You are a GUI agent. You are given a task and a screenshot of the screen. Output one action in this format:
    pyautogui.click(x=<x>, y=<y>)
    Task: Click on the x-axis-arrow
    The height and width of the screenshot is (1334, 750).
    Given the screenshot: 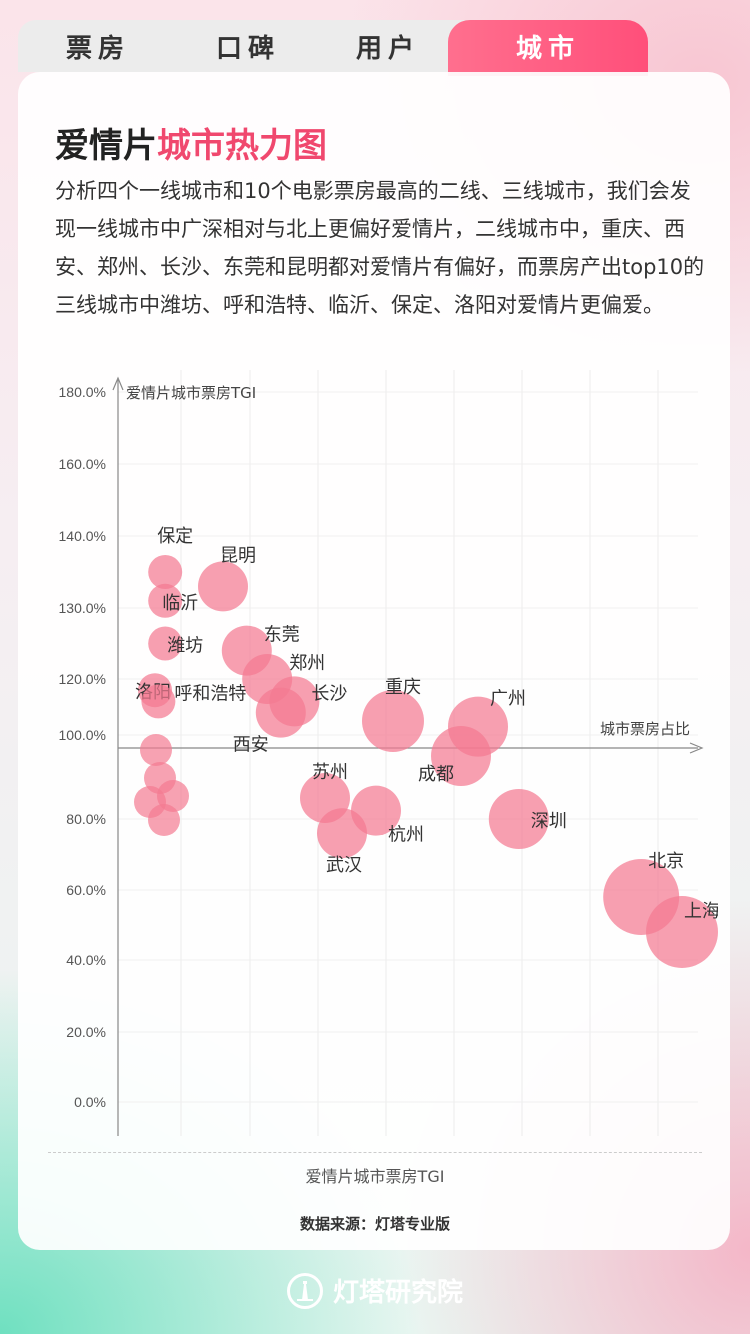 What is the action you would take?
    pyautogui.click(x=696, y=748)
    